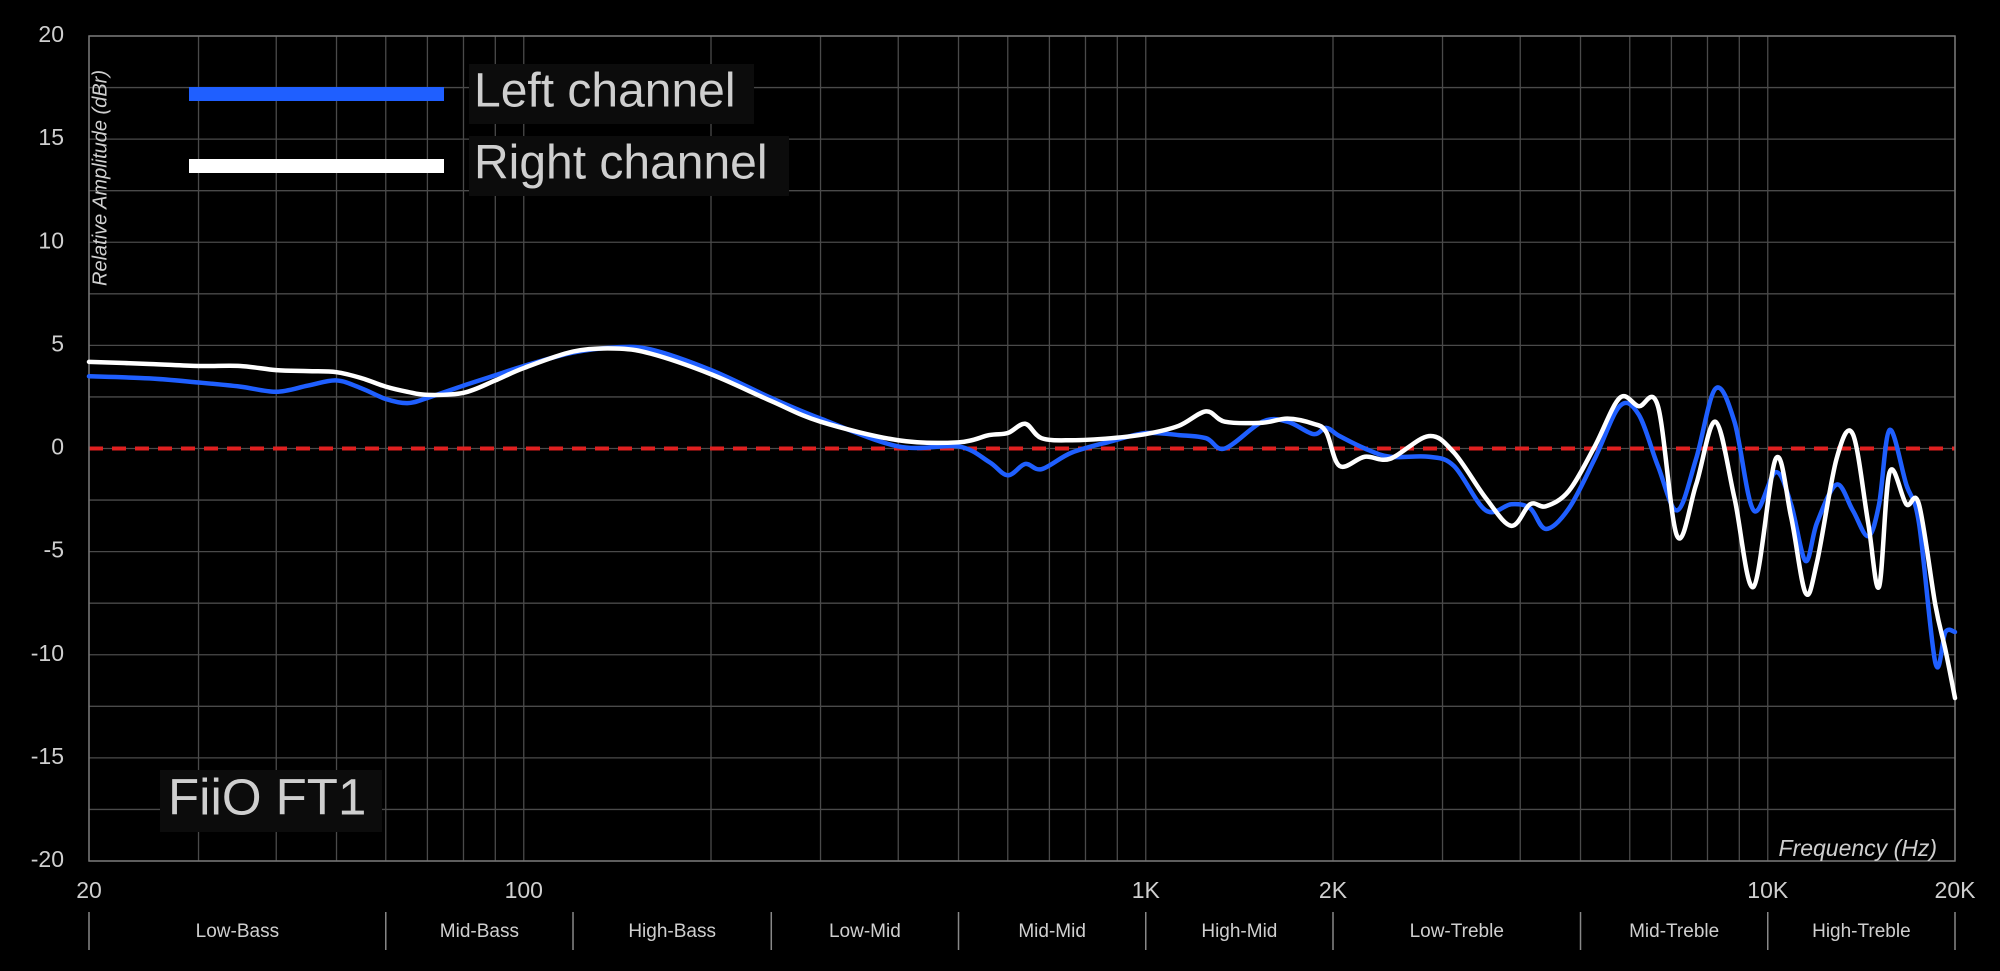 The image size is (2000, 971). Describe the element at coordinates (51, 240) in the screenshot. I see `y-tick-label: 10` at that location.